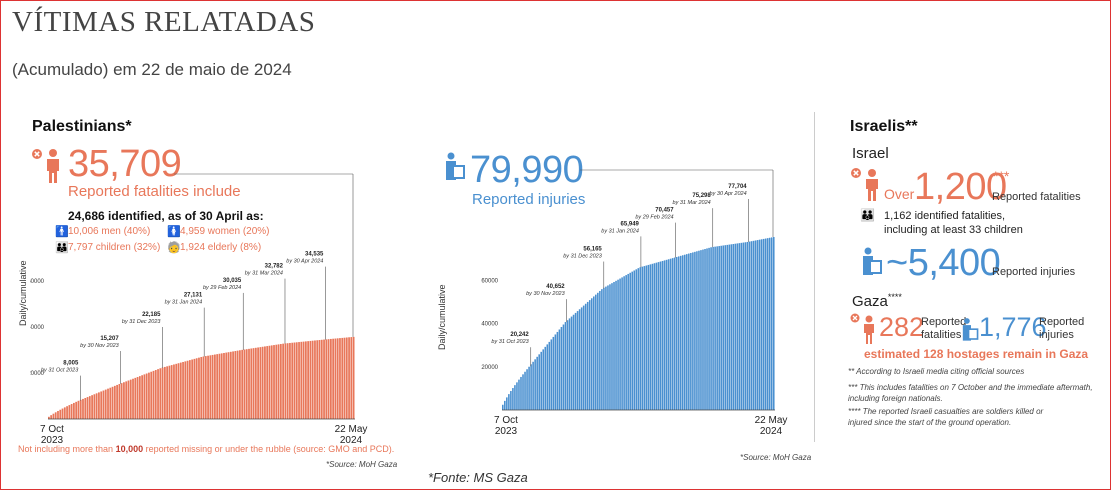 This screenshot has width=1113, height=492. Describe the element at coordinates (109, 339) in the screenshot. I see `annotation-value: 15,207` at that location.